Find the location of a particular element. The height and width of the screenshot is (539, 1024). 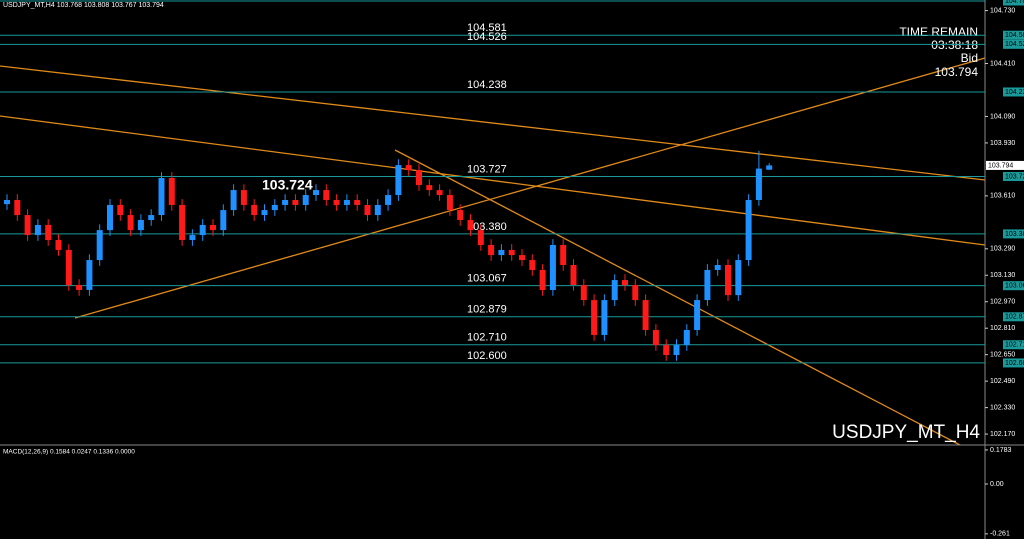

level-price-label: 104.581 is located at coordinates (1014, 35).